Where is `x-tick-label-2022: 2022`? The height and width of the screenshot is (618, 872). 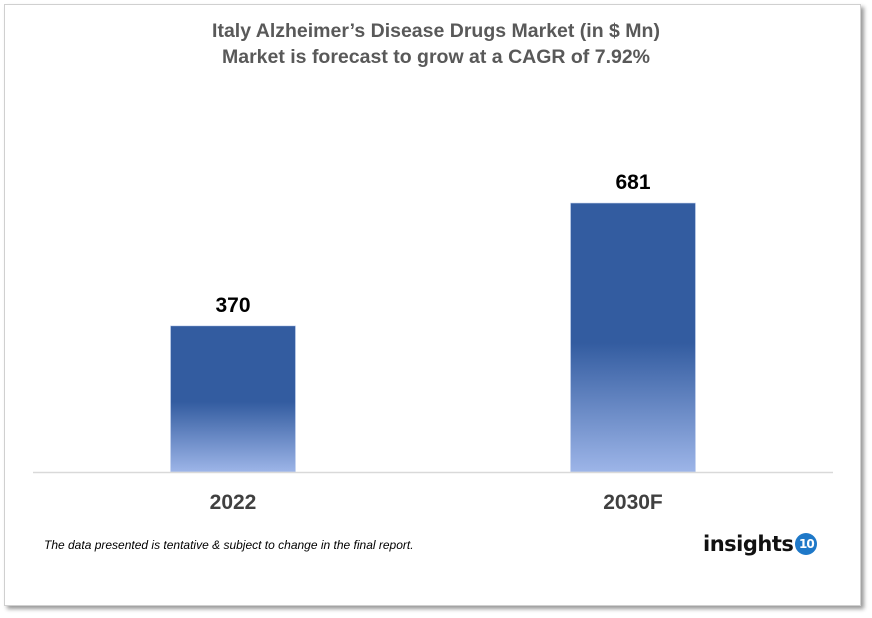
x-tick-label-2022: 2022 is located at coordinates (233, 502).